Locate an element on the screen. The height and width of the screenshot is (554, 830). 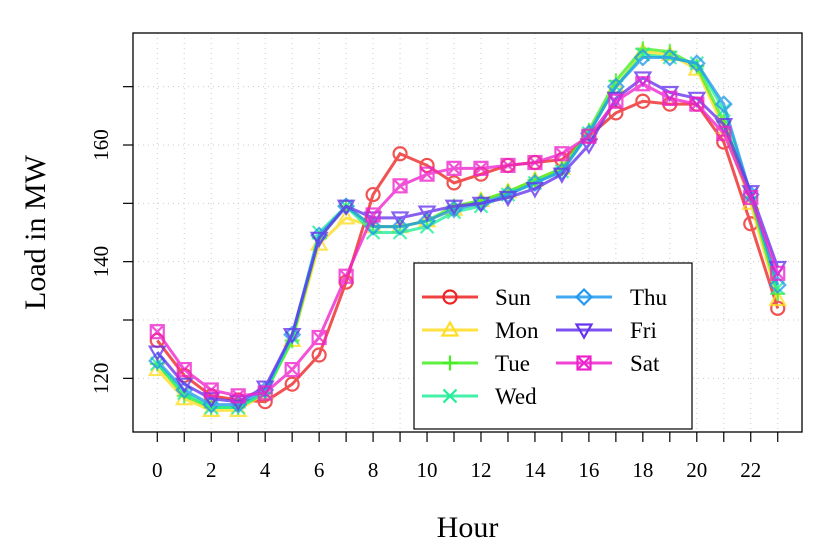
legend-label: Tue is located at coordinates (512, 363).